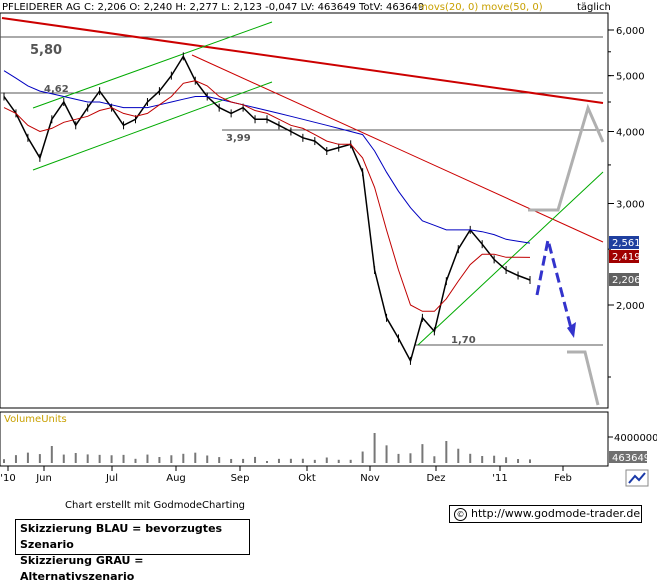  I want to click on y-tick-label: 4,000, so click(630, 132).